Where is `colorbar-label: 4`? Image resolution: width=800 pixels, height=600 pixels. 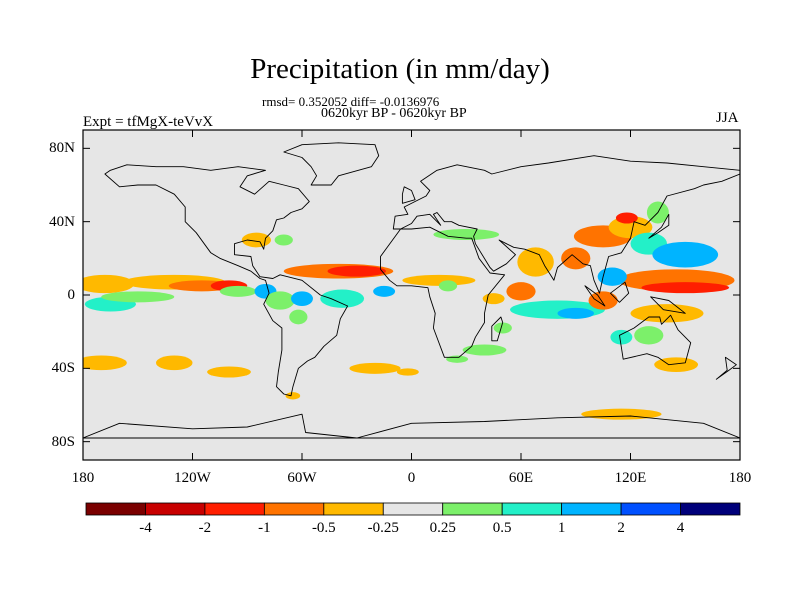 colorbar-label: 4 is located at coordinates (680, 528).